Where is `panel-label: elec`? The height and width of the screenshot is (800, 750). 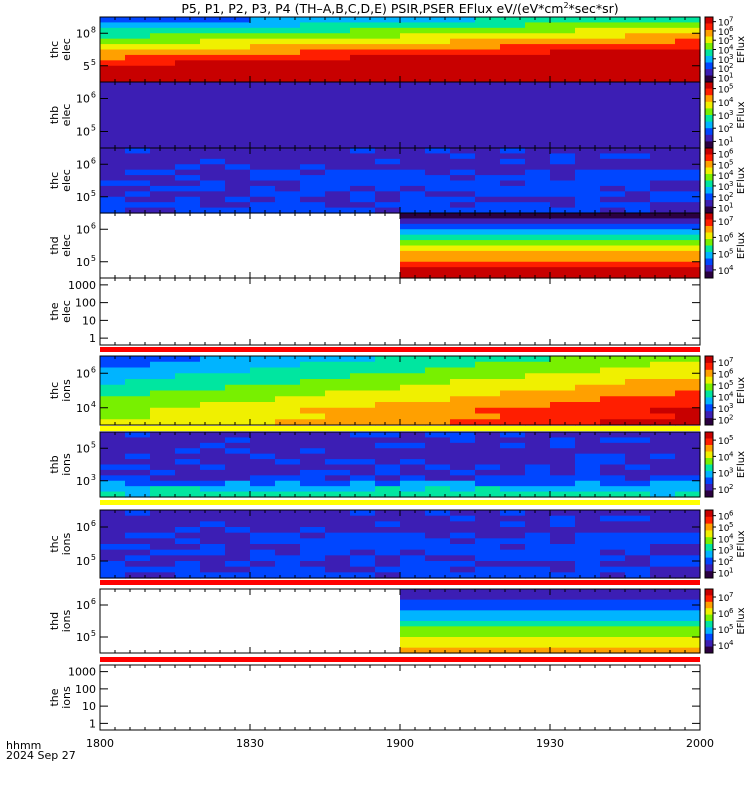 panel-label: elec is located at coordinates (66, 49).